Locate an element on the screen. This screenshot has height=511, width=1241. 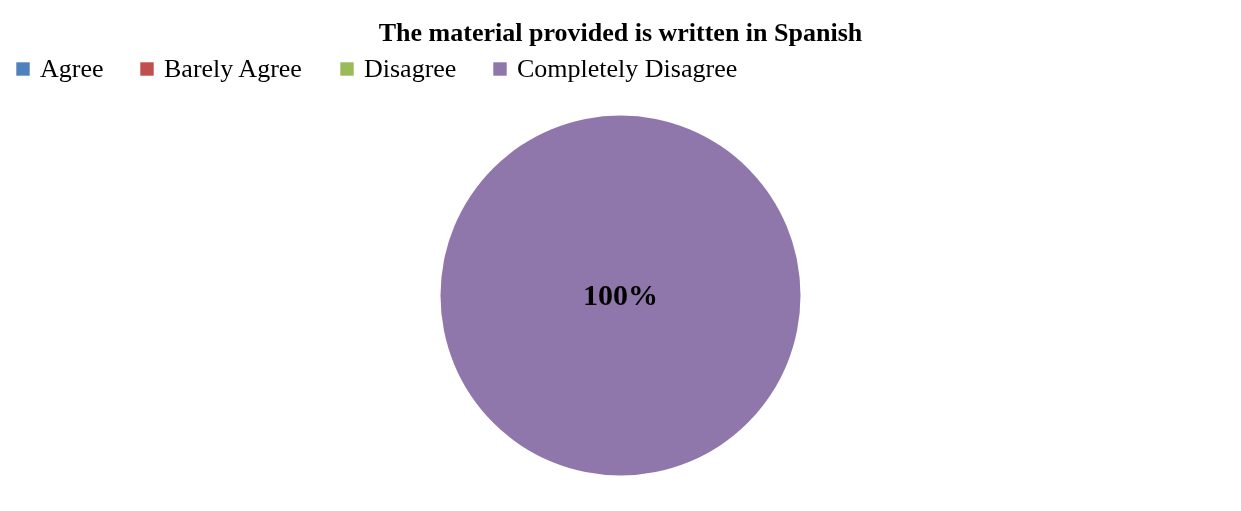
legend-label: Agree is located at coordinates (72, 68).